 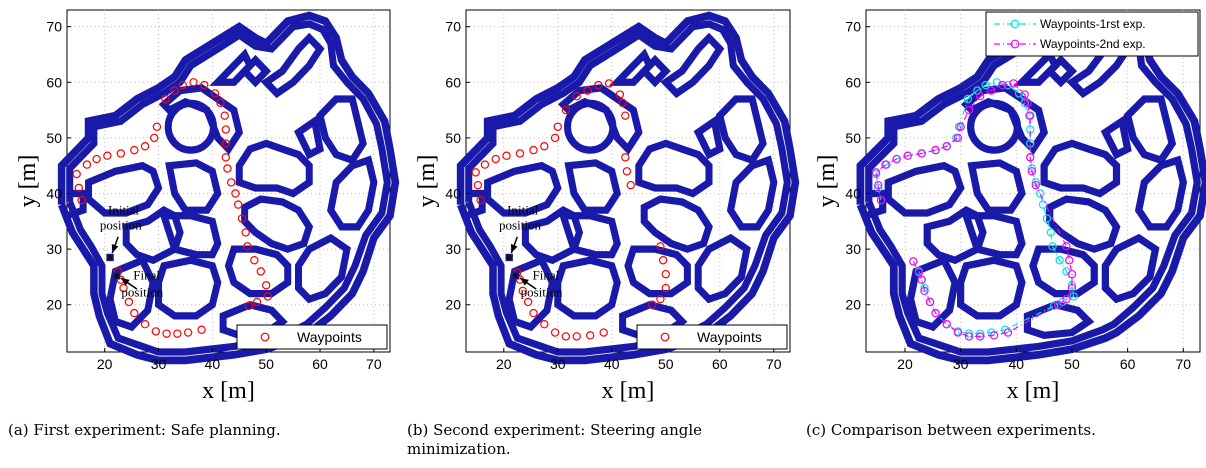 What do you see at coordinates (1092, 34) in the screenshot?
I see `legend-box` at bounding box center [1092, 34].